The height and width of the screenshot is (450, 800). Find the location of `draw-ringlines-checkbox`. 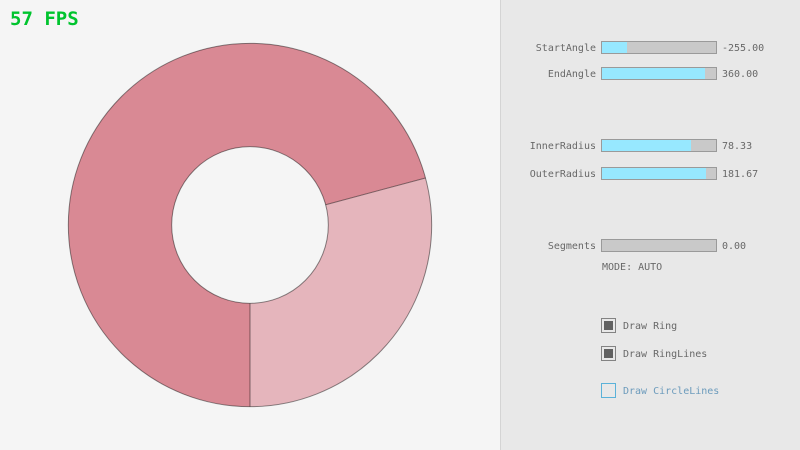

draw-ringlines-checkbox is located at coordinates (608, 353).